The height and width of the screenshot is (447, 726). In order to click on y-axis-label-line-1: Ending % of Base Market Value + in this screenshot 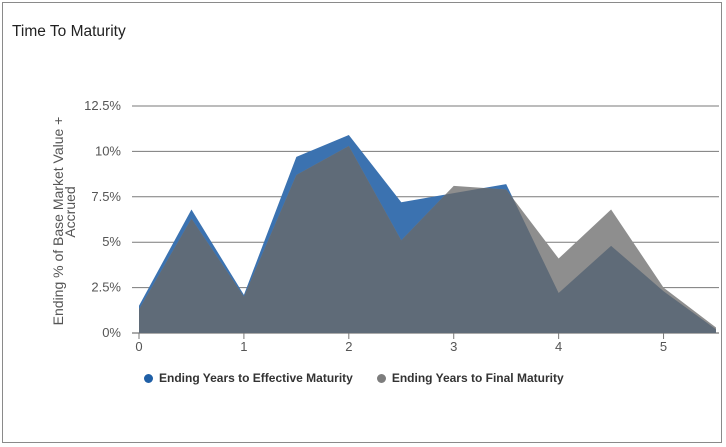, I will do `click(58, 221)`.